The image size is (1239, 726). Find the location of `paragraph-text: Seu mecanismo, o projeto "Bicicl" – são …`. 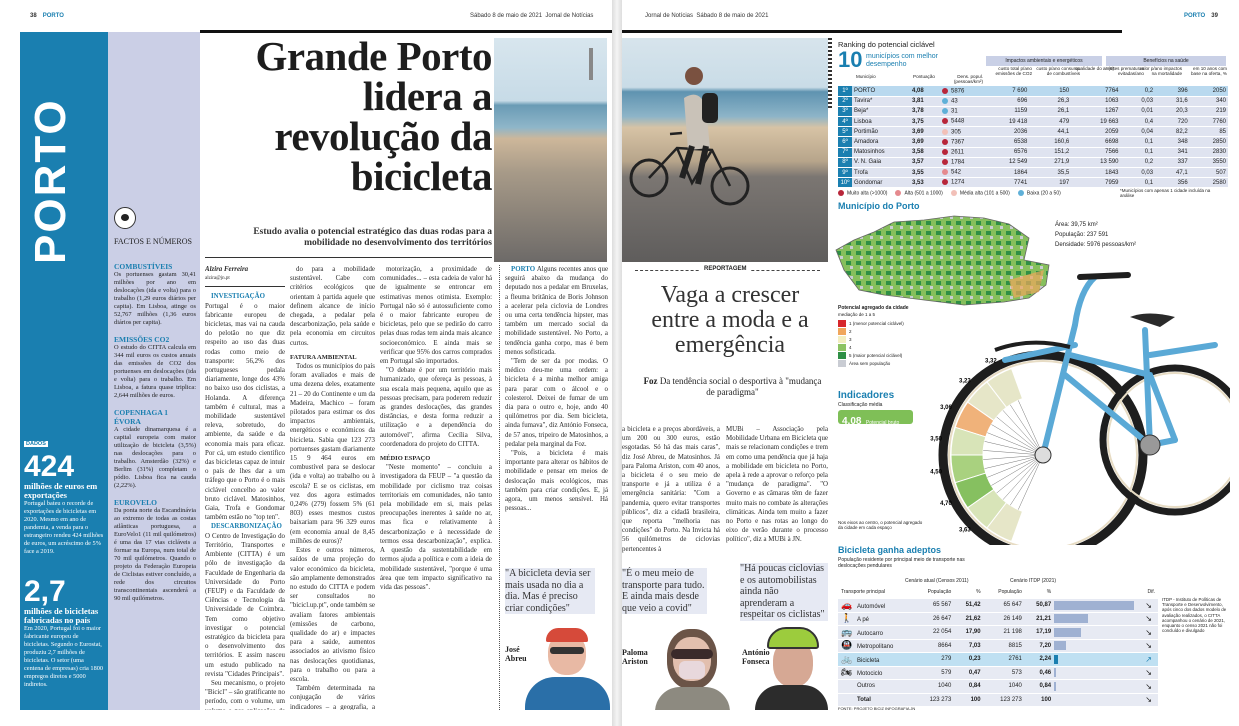

paragraph-text: Seu mecanismo, o projeto "Bicicl" – são … is located at coordinates (245, 694).